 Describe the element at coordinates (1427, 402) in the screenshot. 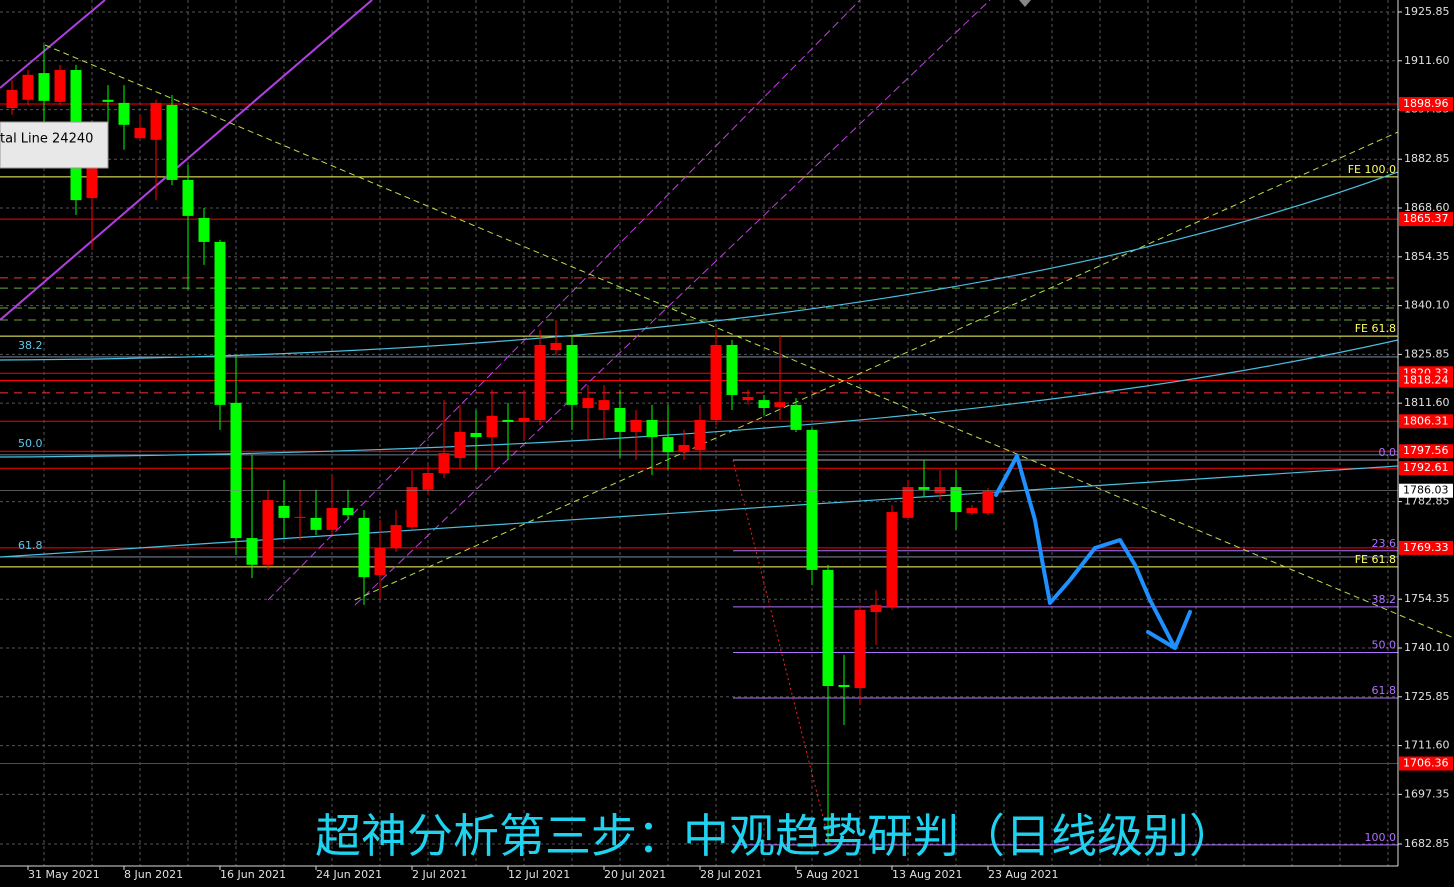

I see `y-tick-label: 1811.60` at that location.